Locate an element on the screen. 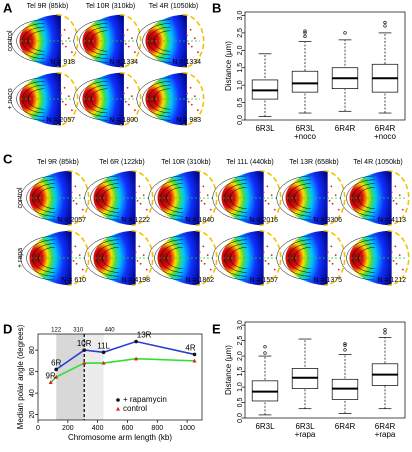 The width and height of the screenshot is (412, 452). panel-label: B is located at coordinates (216, 7).